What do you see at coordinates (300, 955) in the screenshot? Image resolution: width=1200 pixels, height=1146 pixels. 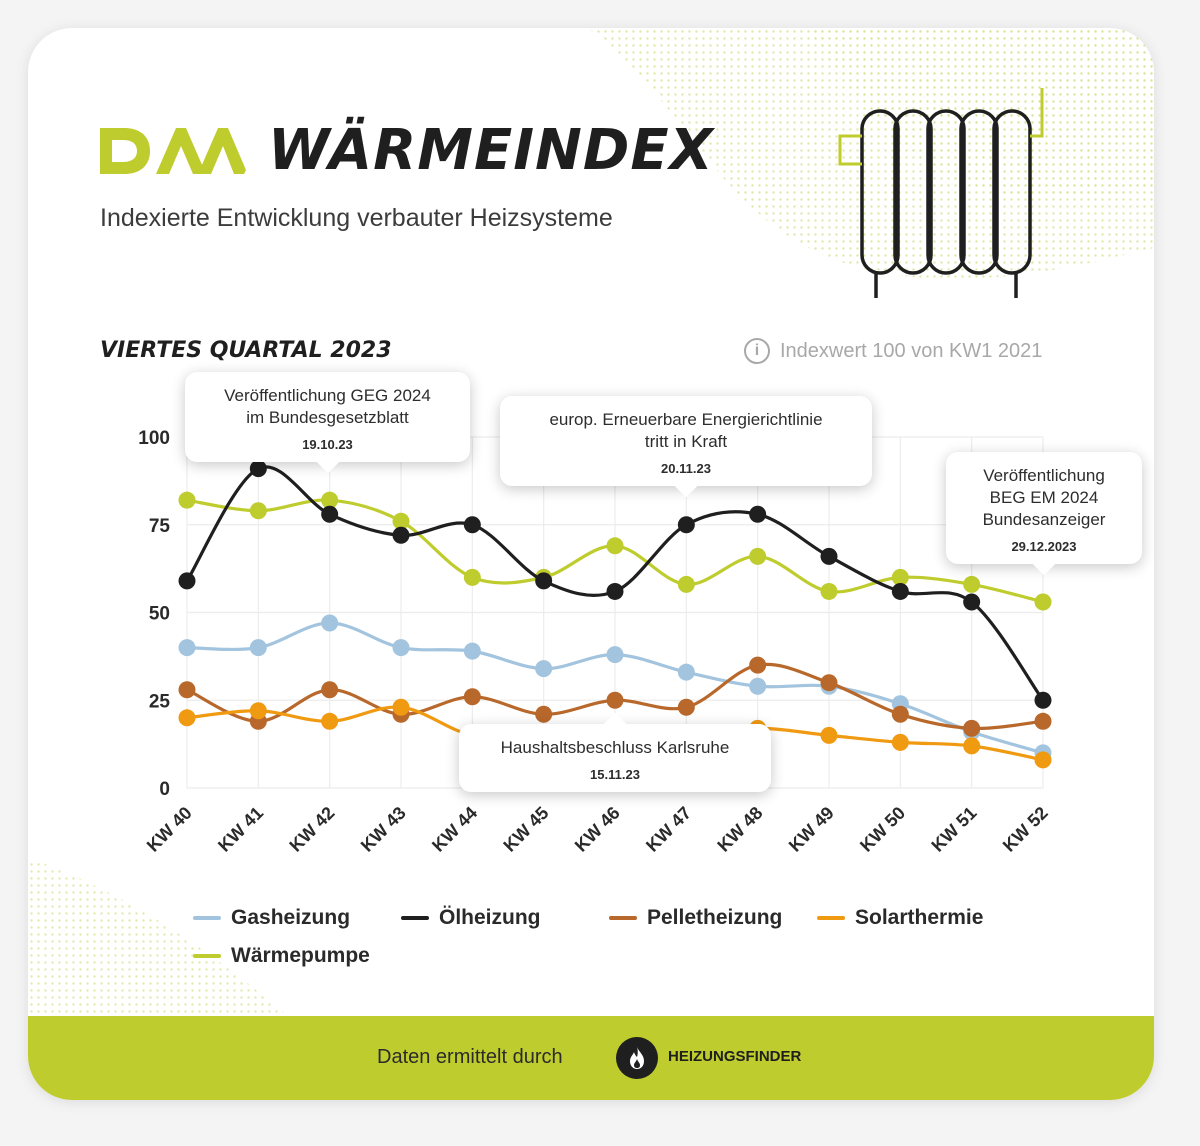 I see `legend-label: Wärmepumpe` at bounding box center [300, 955].